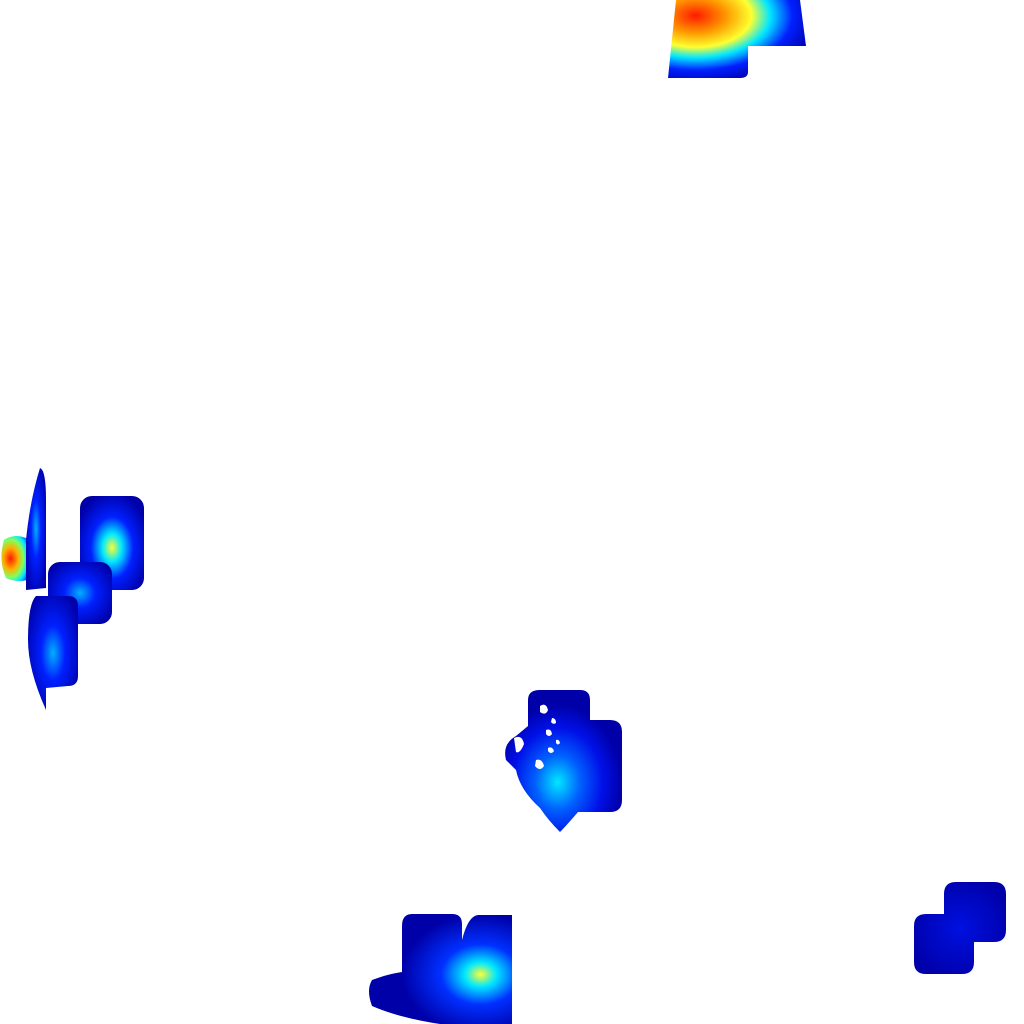 Image resolution: width=1024 pixels, height=1024 pixels. I want to click on blob-center, so click(563, 761).